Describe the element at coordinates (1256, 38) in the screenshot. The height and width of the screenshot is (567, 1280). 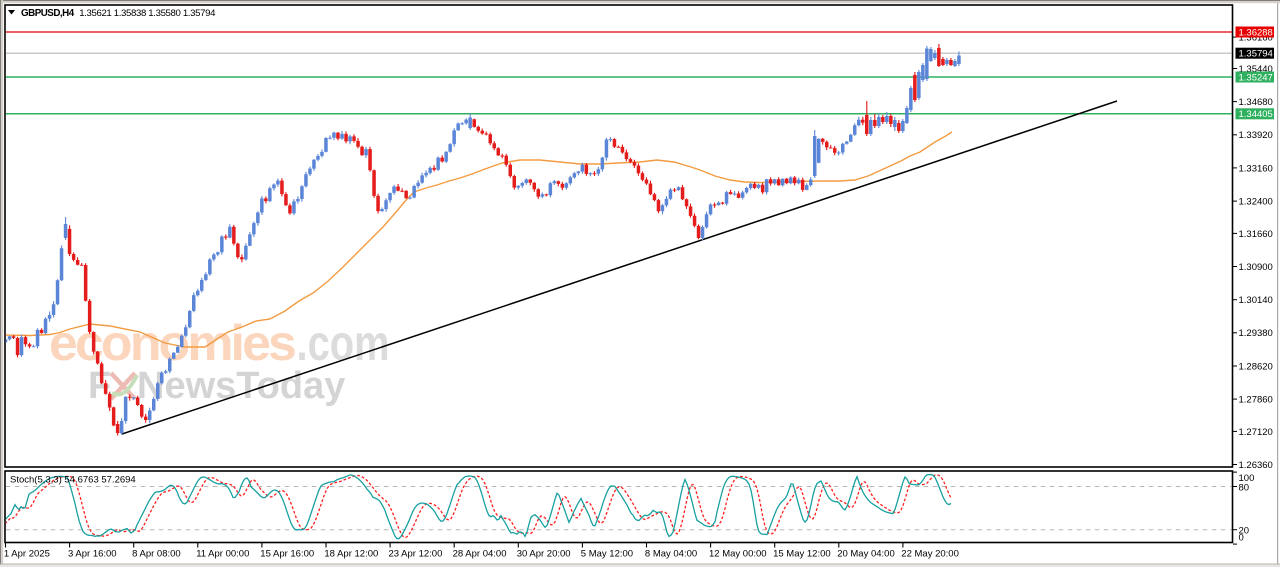
I see `svg-text: 1.36160` at that location.